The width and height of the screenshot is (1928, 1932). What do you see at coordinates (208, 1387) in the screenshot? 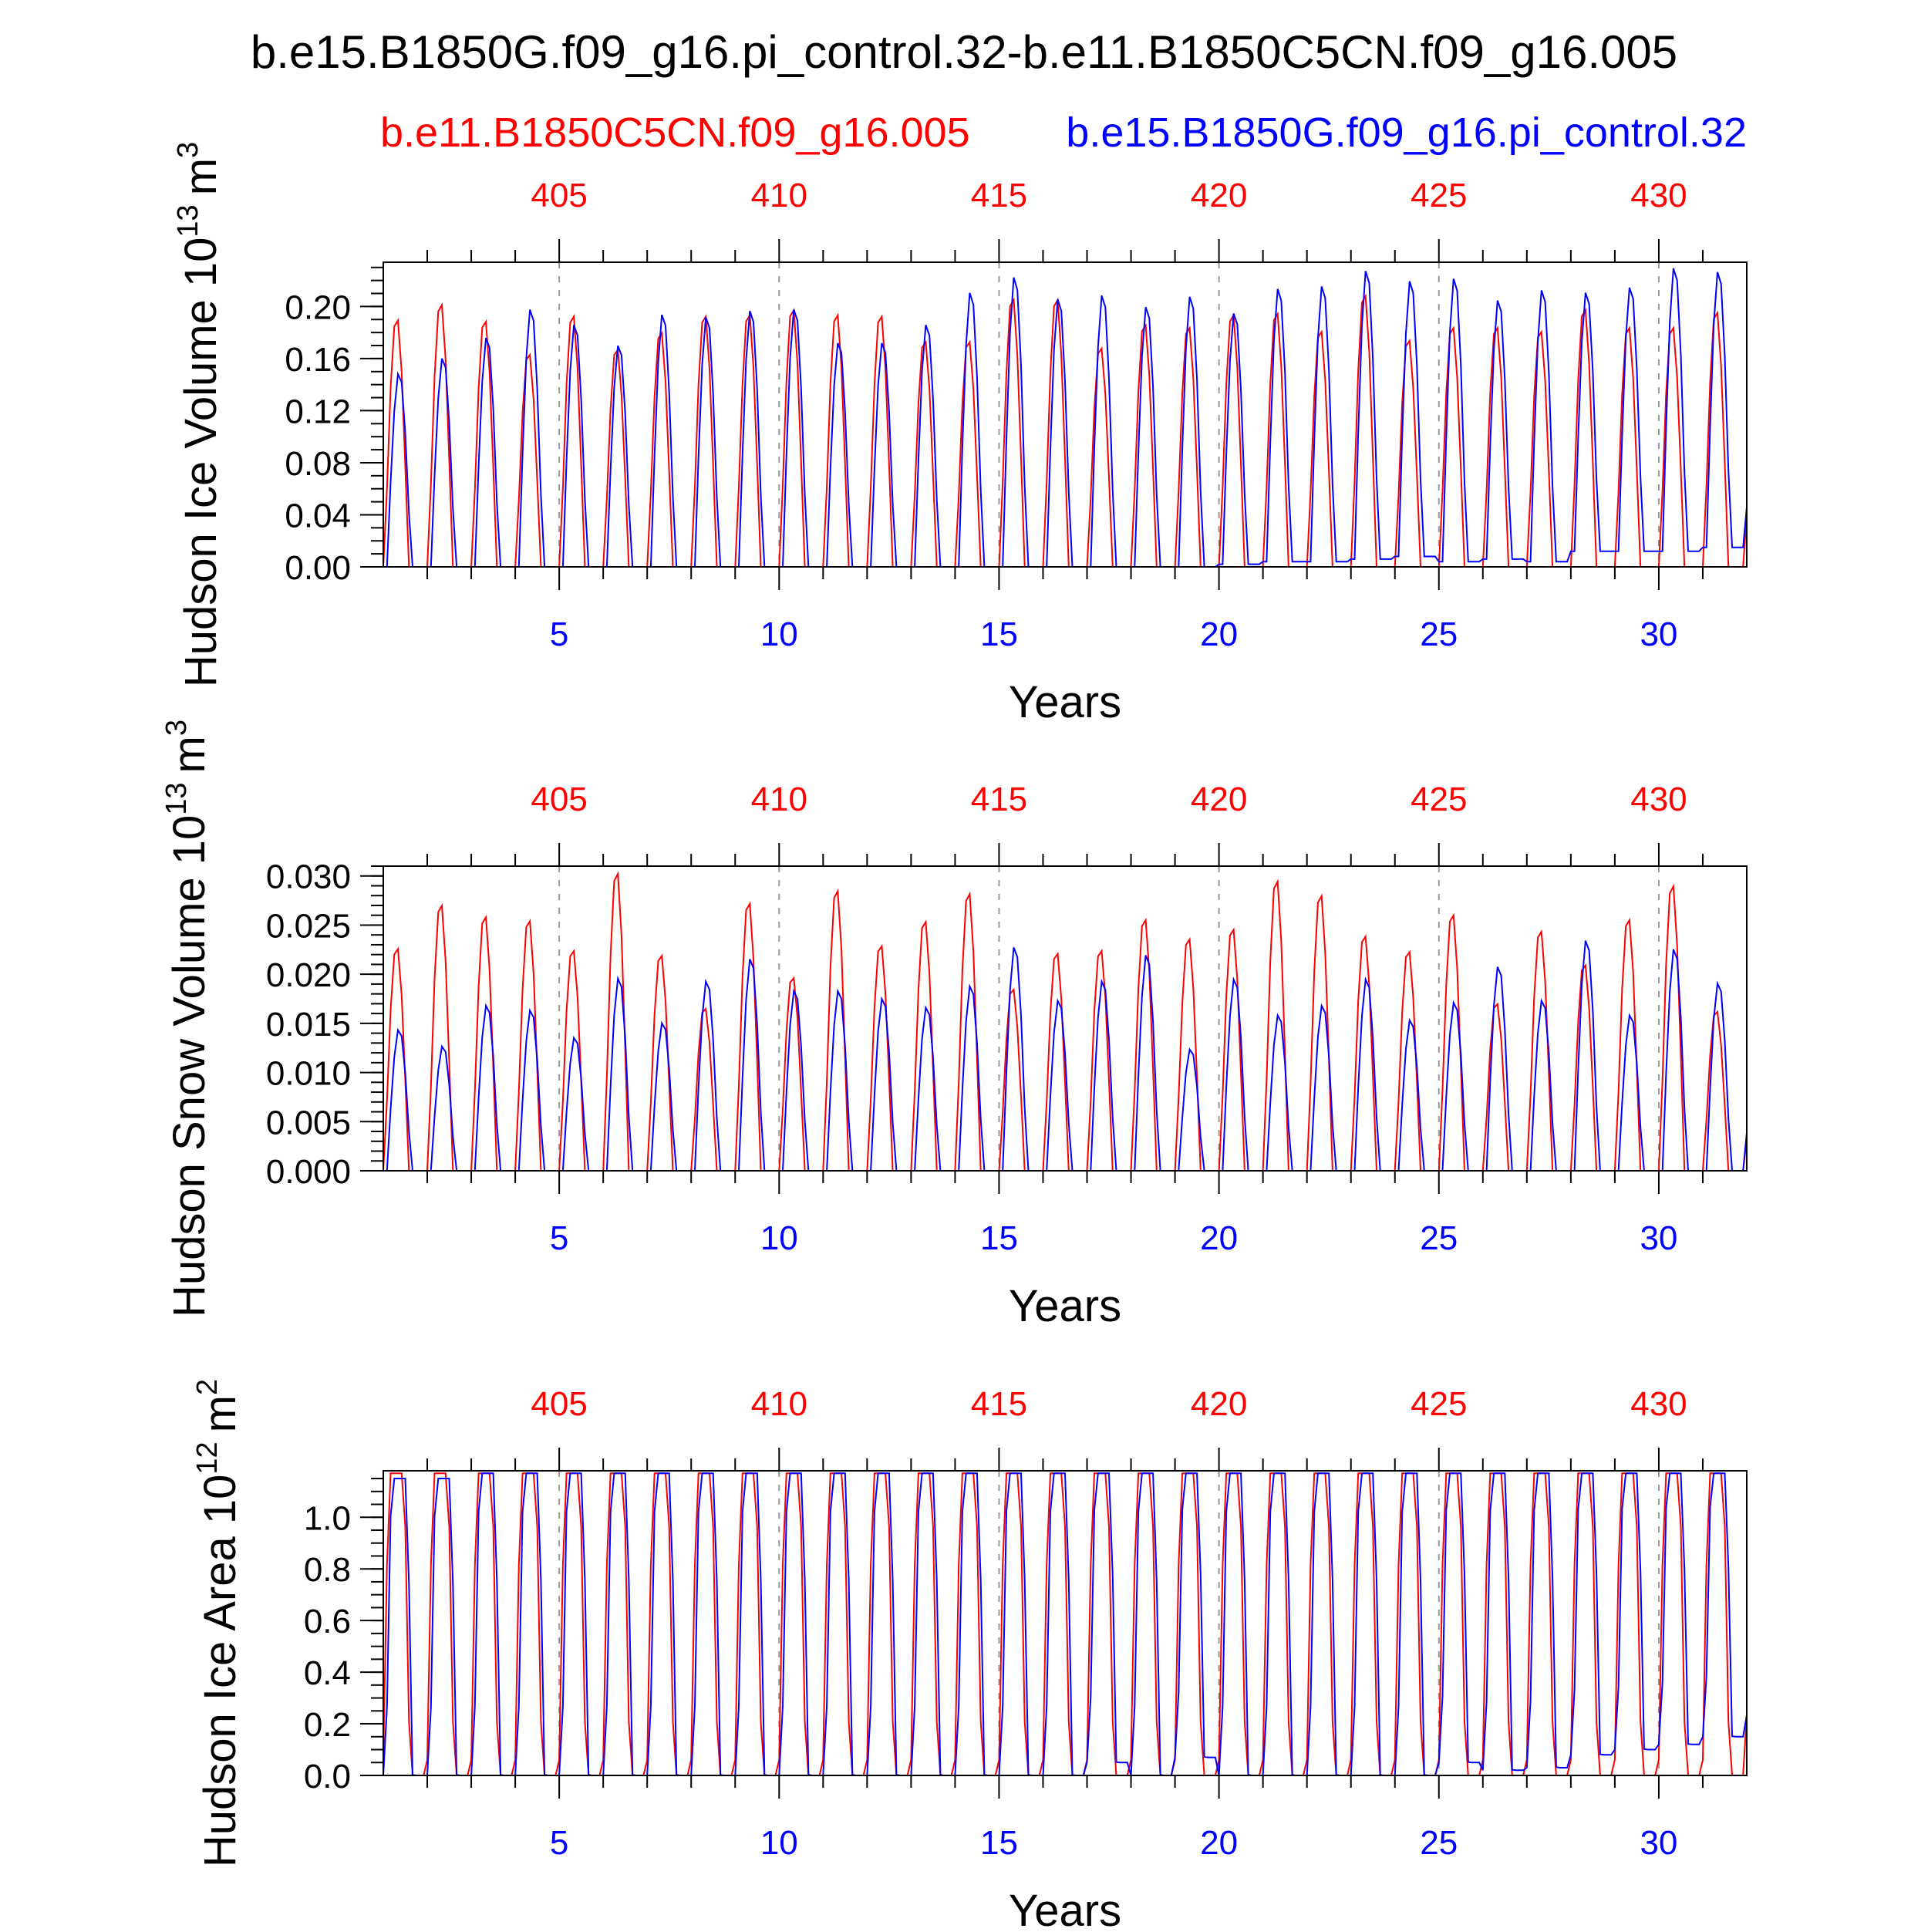
I see `y-axis-title-unit-exp: 2` at bounding box center [208, 1387].